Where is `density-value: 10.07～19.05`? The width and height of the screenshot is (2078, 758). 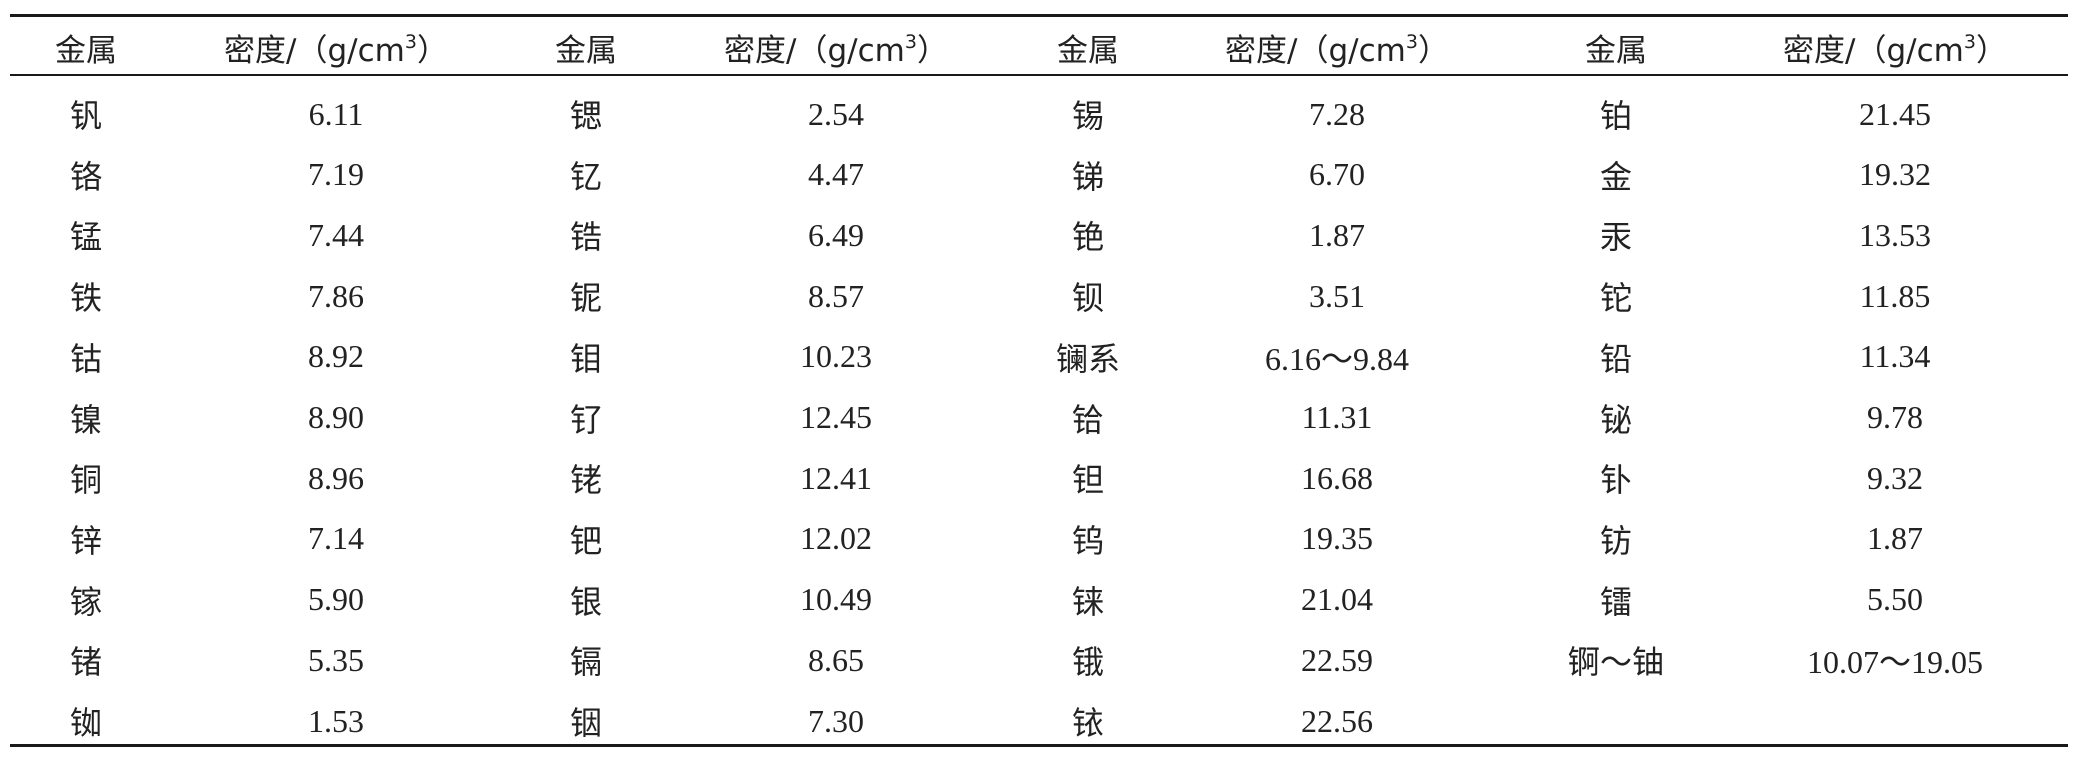 density-value: 10.07～19.05 is located at coordinates (1894, 662).